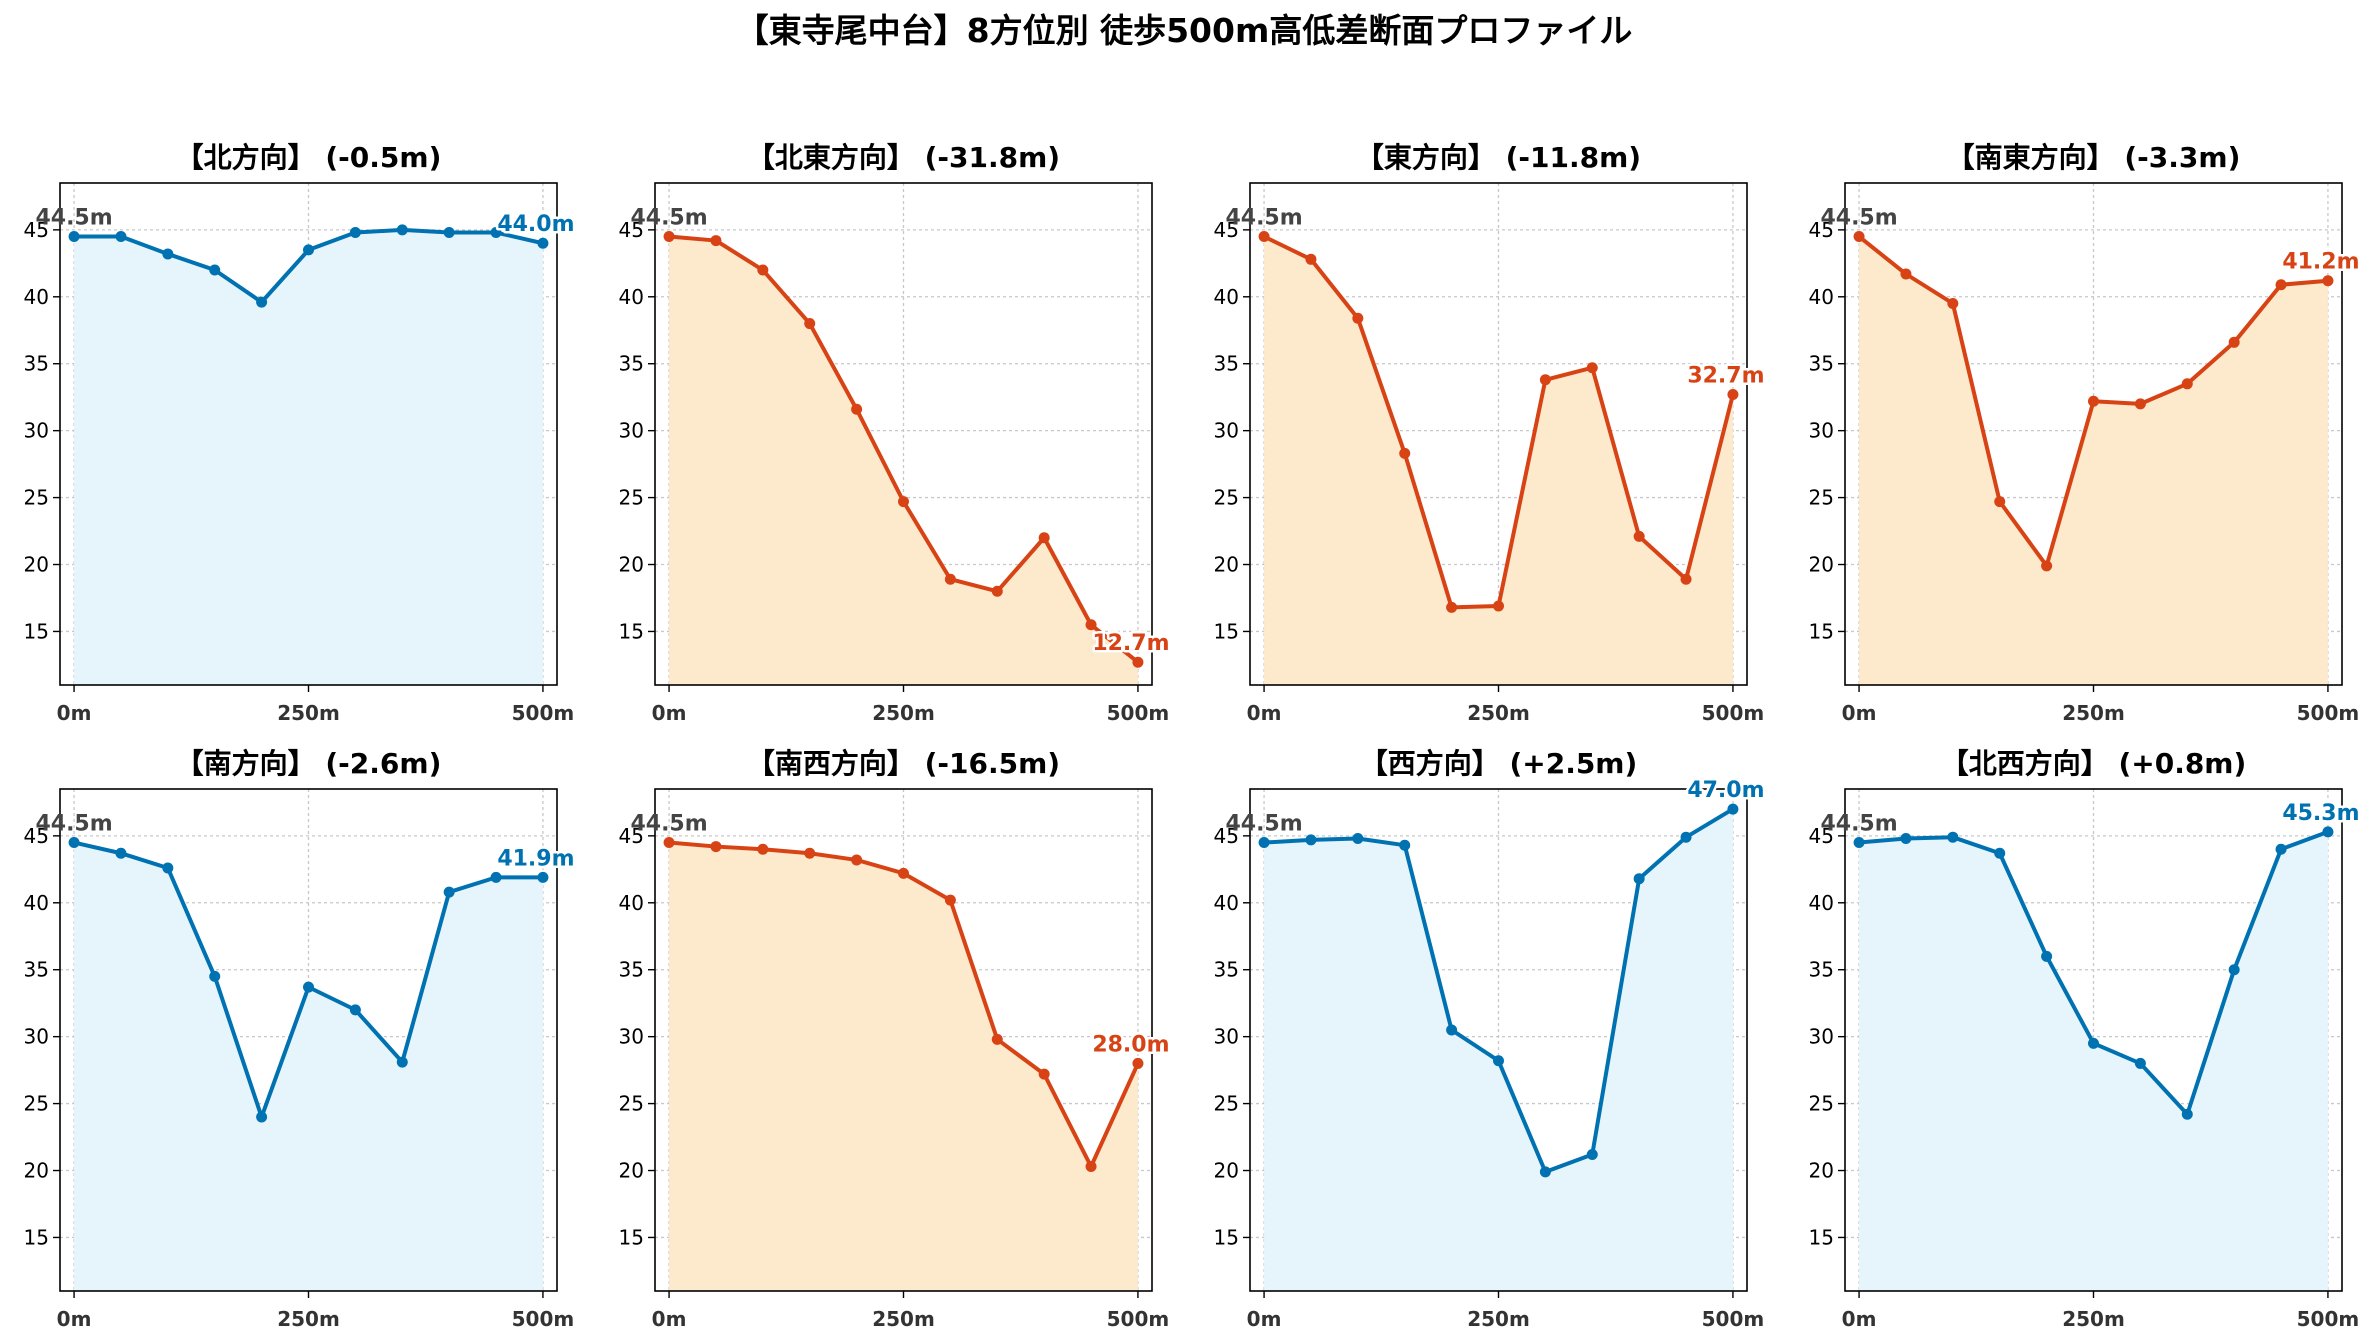  What do you see at coordinates (535, 858) in the screenshot?
I see `end-elevation-label: 41.9m` at bounding box center [535, 858].